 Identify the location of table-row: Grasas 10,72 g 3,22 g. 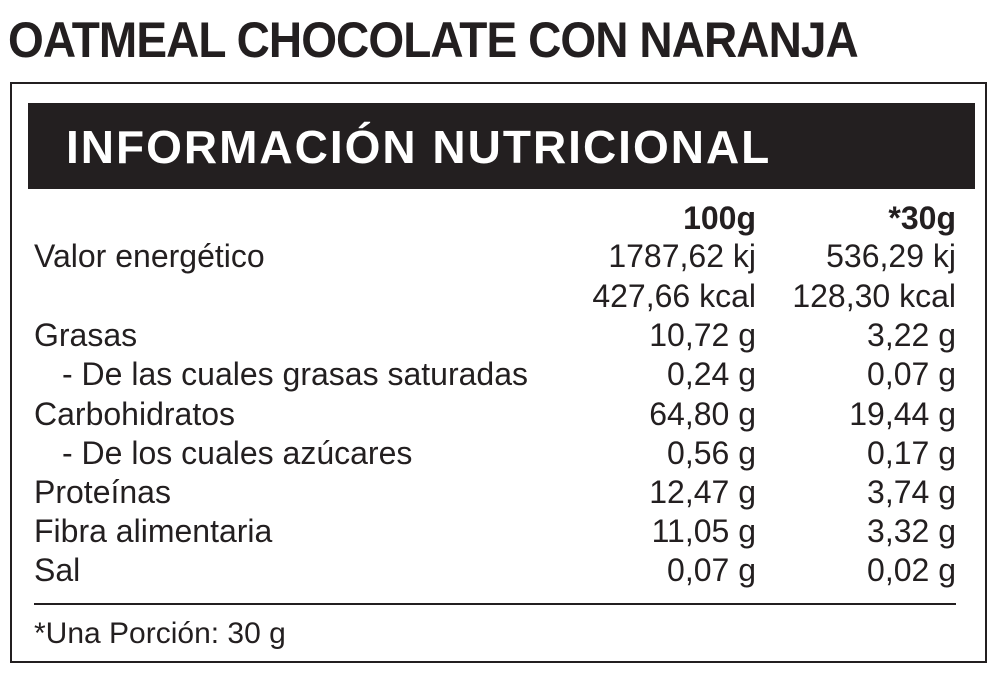
(500, 335).